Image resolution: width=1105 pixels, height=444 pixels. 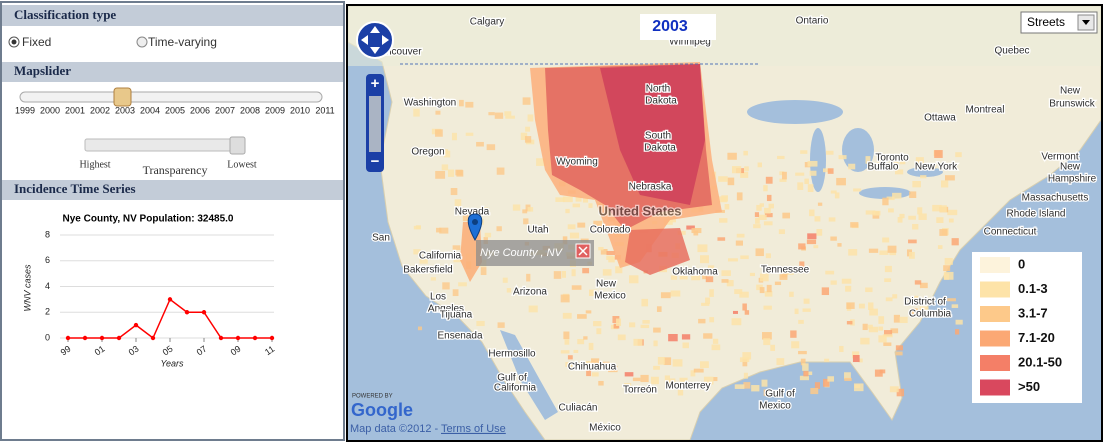 What do you see at coordinates (65, 14) in the screenshot?
I see `section-title: Classification type` at bounding box center [65, 14].